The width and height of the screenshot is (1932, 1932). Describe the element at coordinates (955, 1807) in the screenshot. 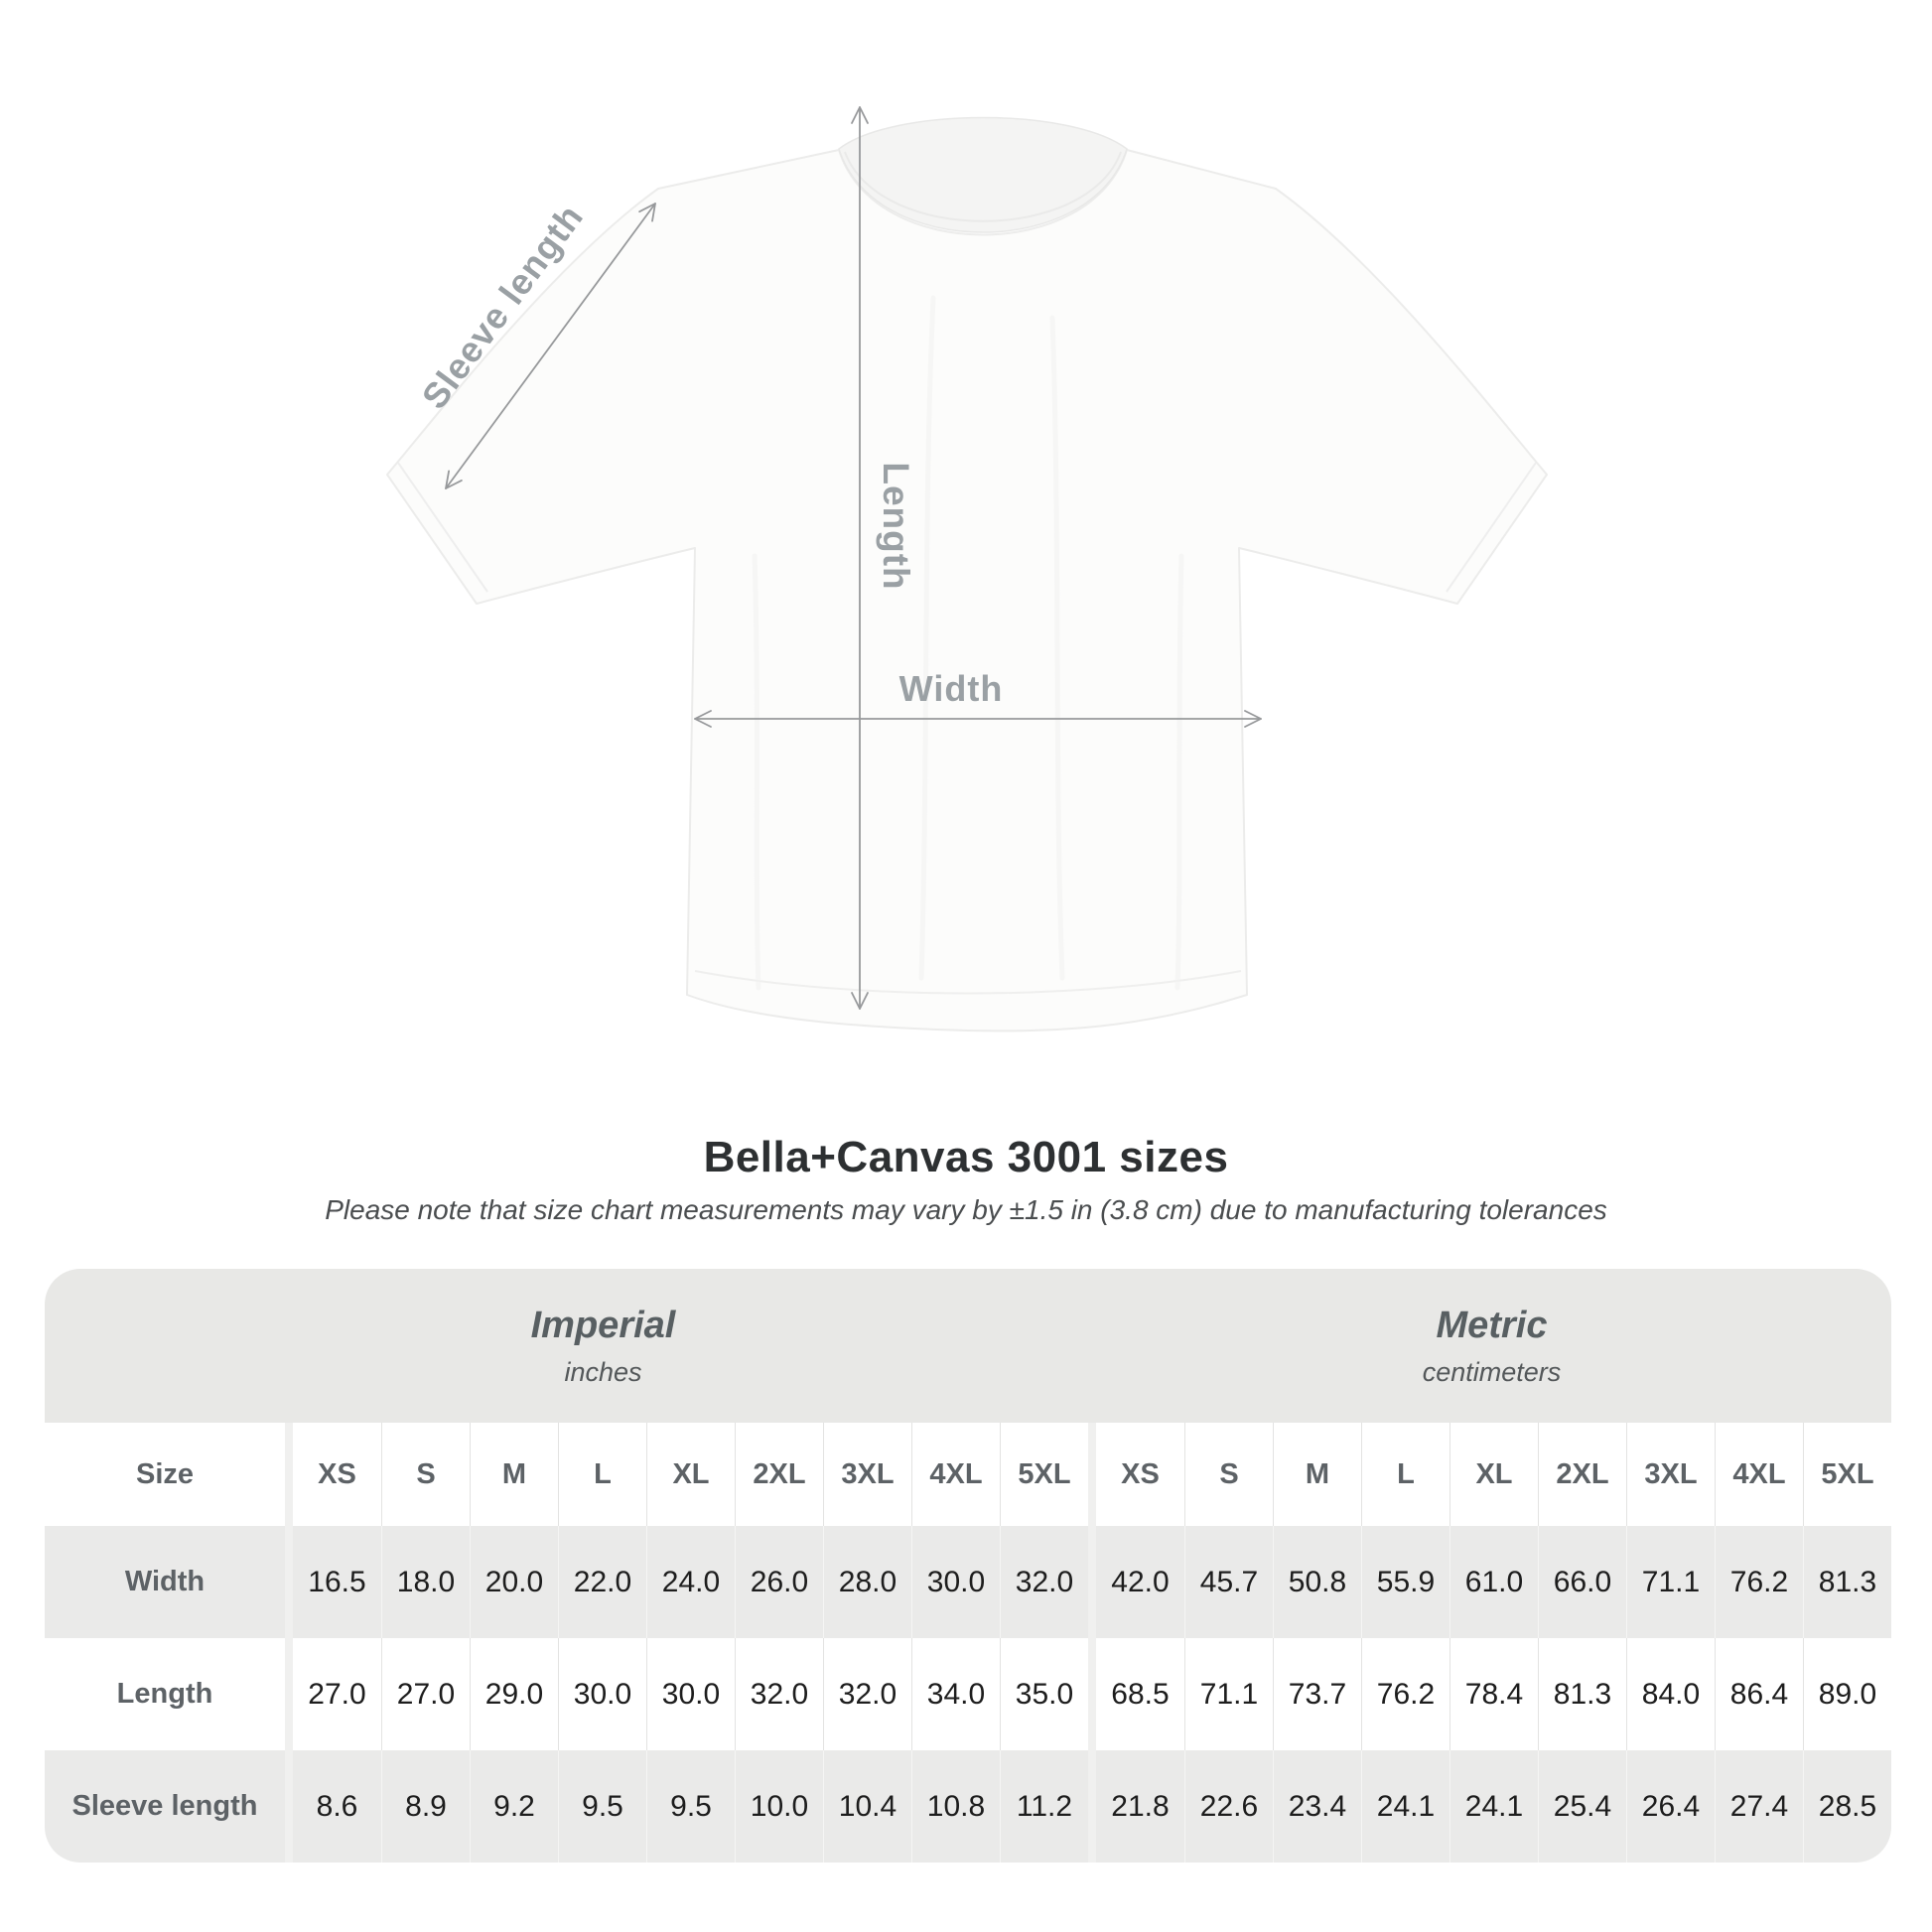

I see `measurement-value: 10.8` at that location.